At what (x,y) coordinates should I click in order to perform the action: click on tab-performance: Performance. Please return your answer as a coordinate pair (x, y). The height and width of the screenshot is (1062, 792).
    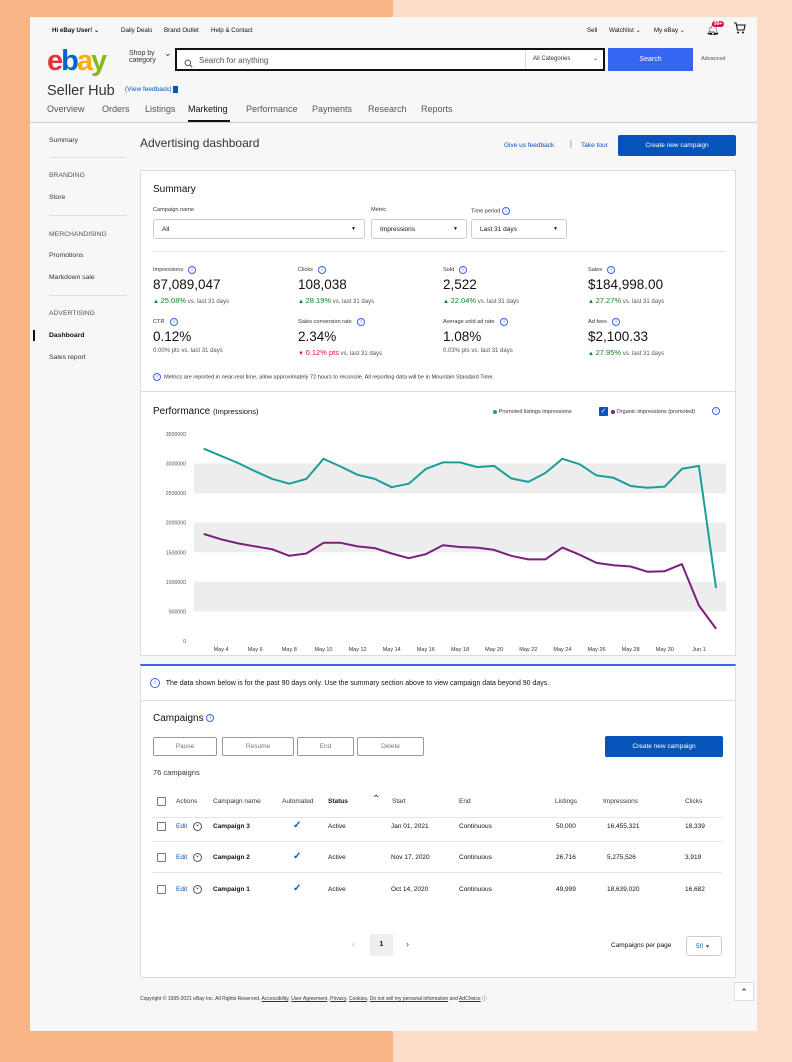
    Looking at the image, I should click on (272, 109).